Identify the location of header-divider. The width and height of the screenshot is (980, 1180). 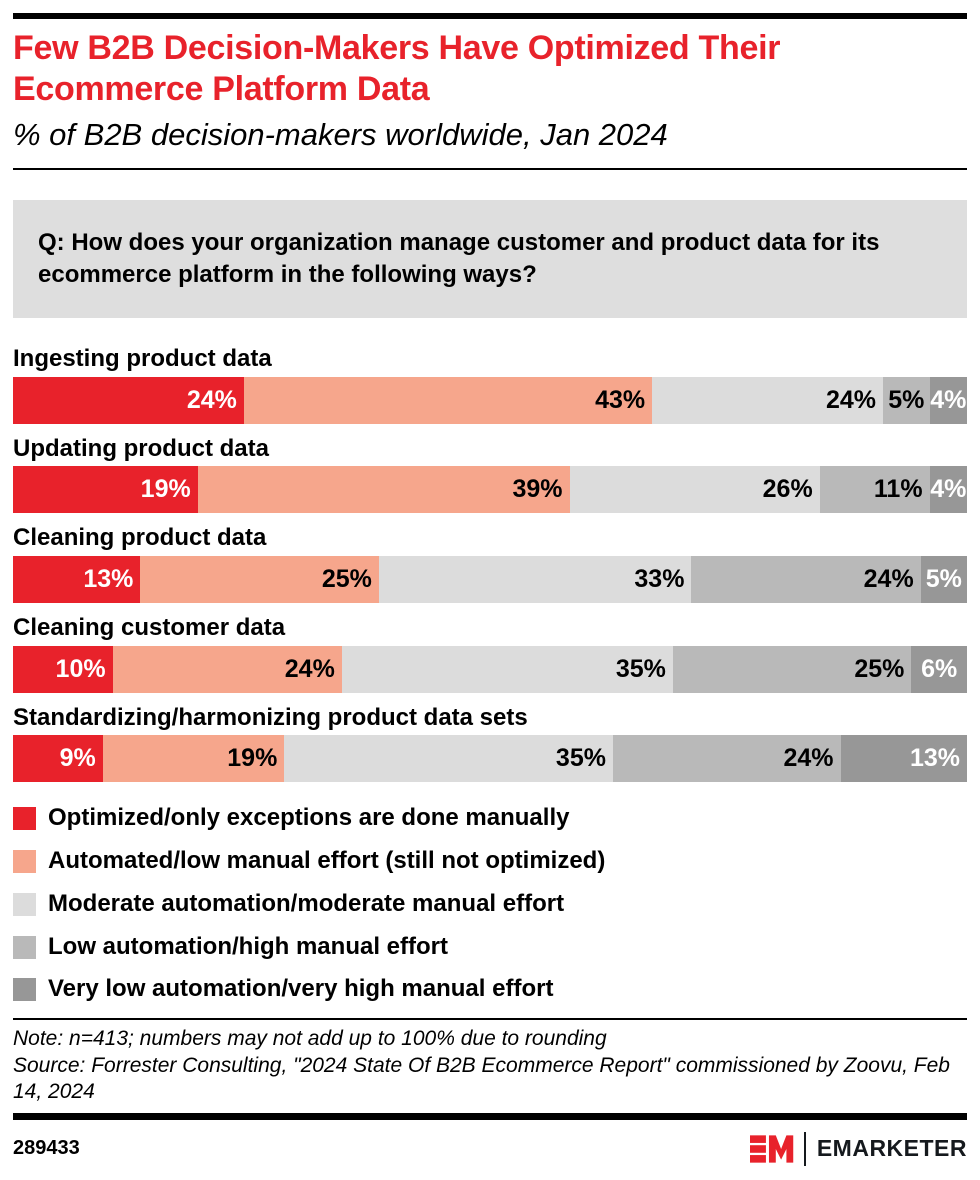
(490, 168).